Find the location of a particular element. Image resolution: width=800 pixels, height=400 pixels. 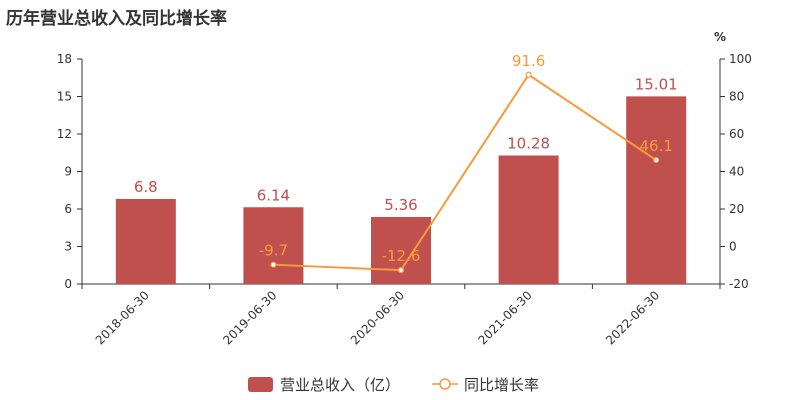

legend-bar-label: 营业总收入（亿） is located at coordinates (340, 385).